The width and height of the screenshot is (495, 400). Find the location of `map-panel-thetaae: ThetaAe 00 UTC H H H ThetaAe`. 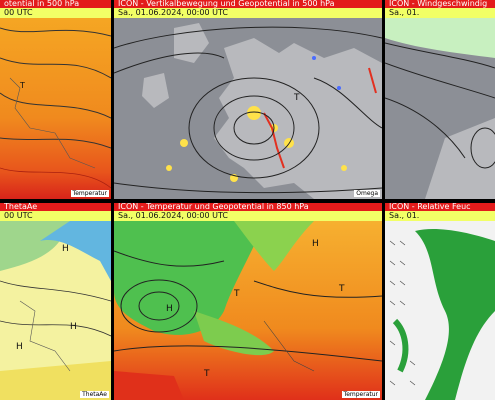

map-panel-thetaae: ThetaAe 00 UTC H H H ThetaAe is located at coordinates (55, 301).